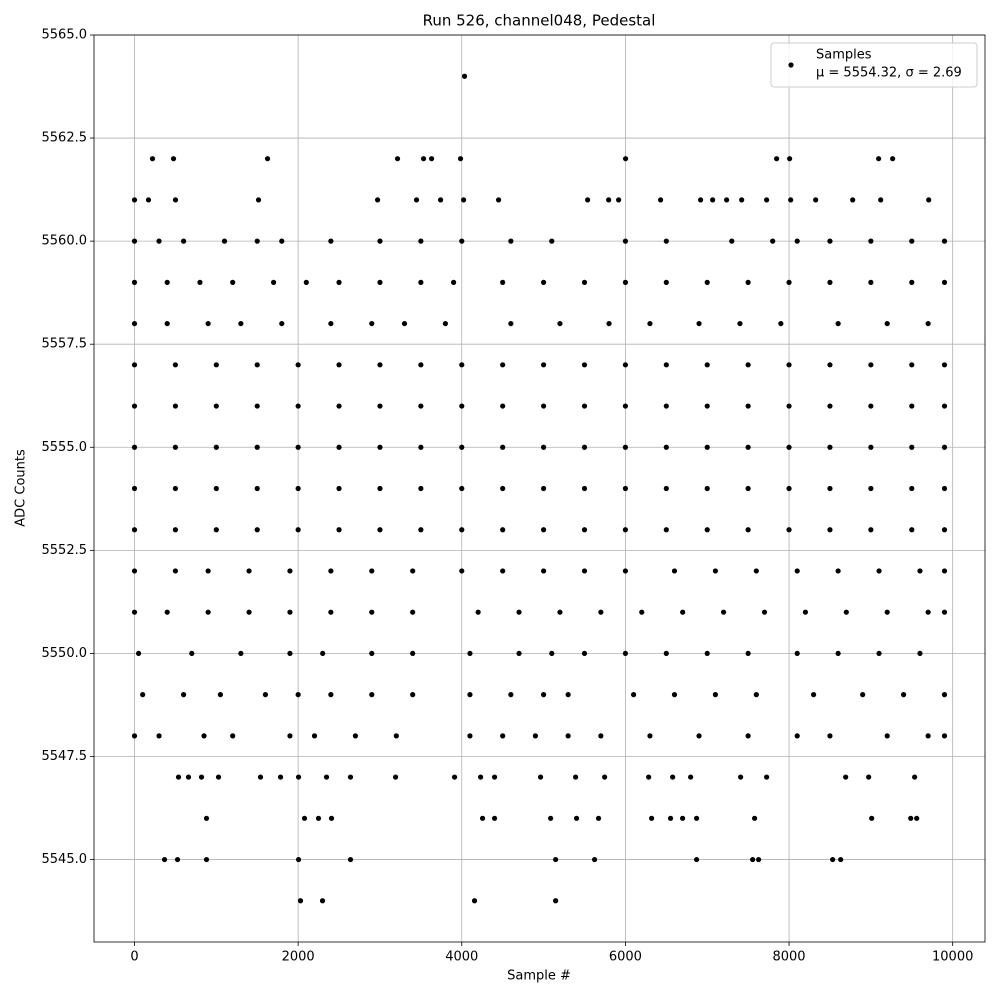  Describe the element at coordinates (539, 21) in the screenshot. I see `chart-title: Run 526, channel048, Pedestal` at that location.